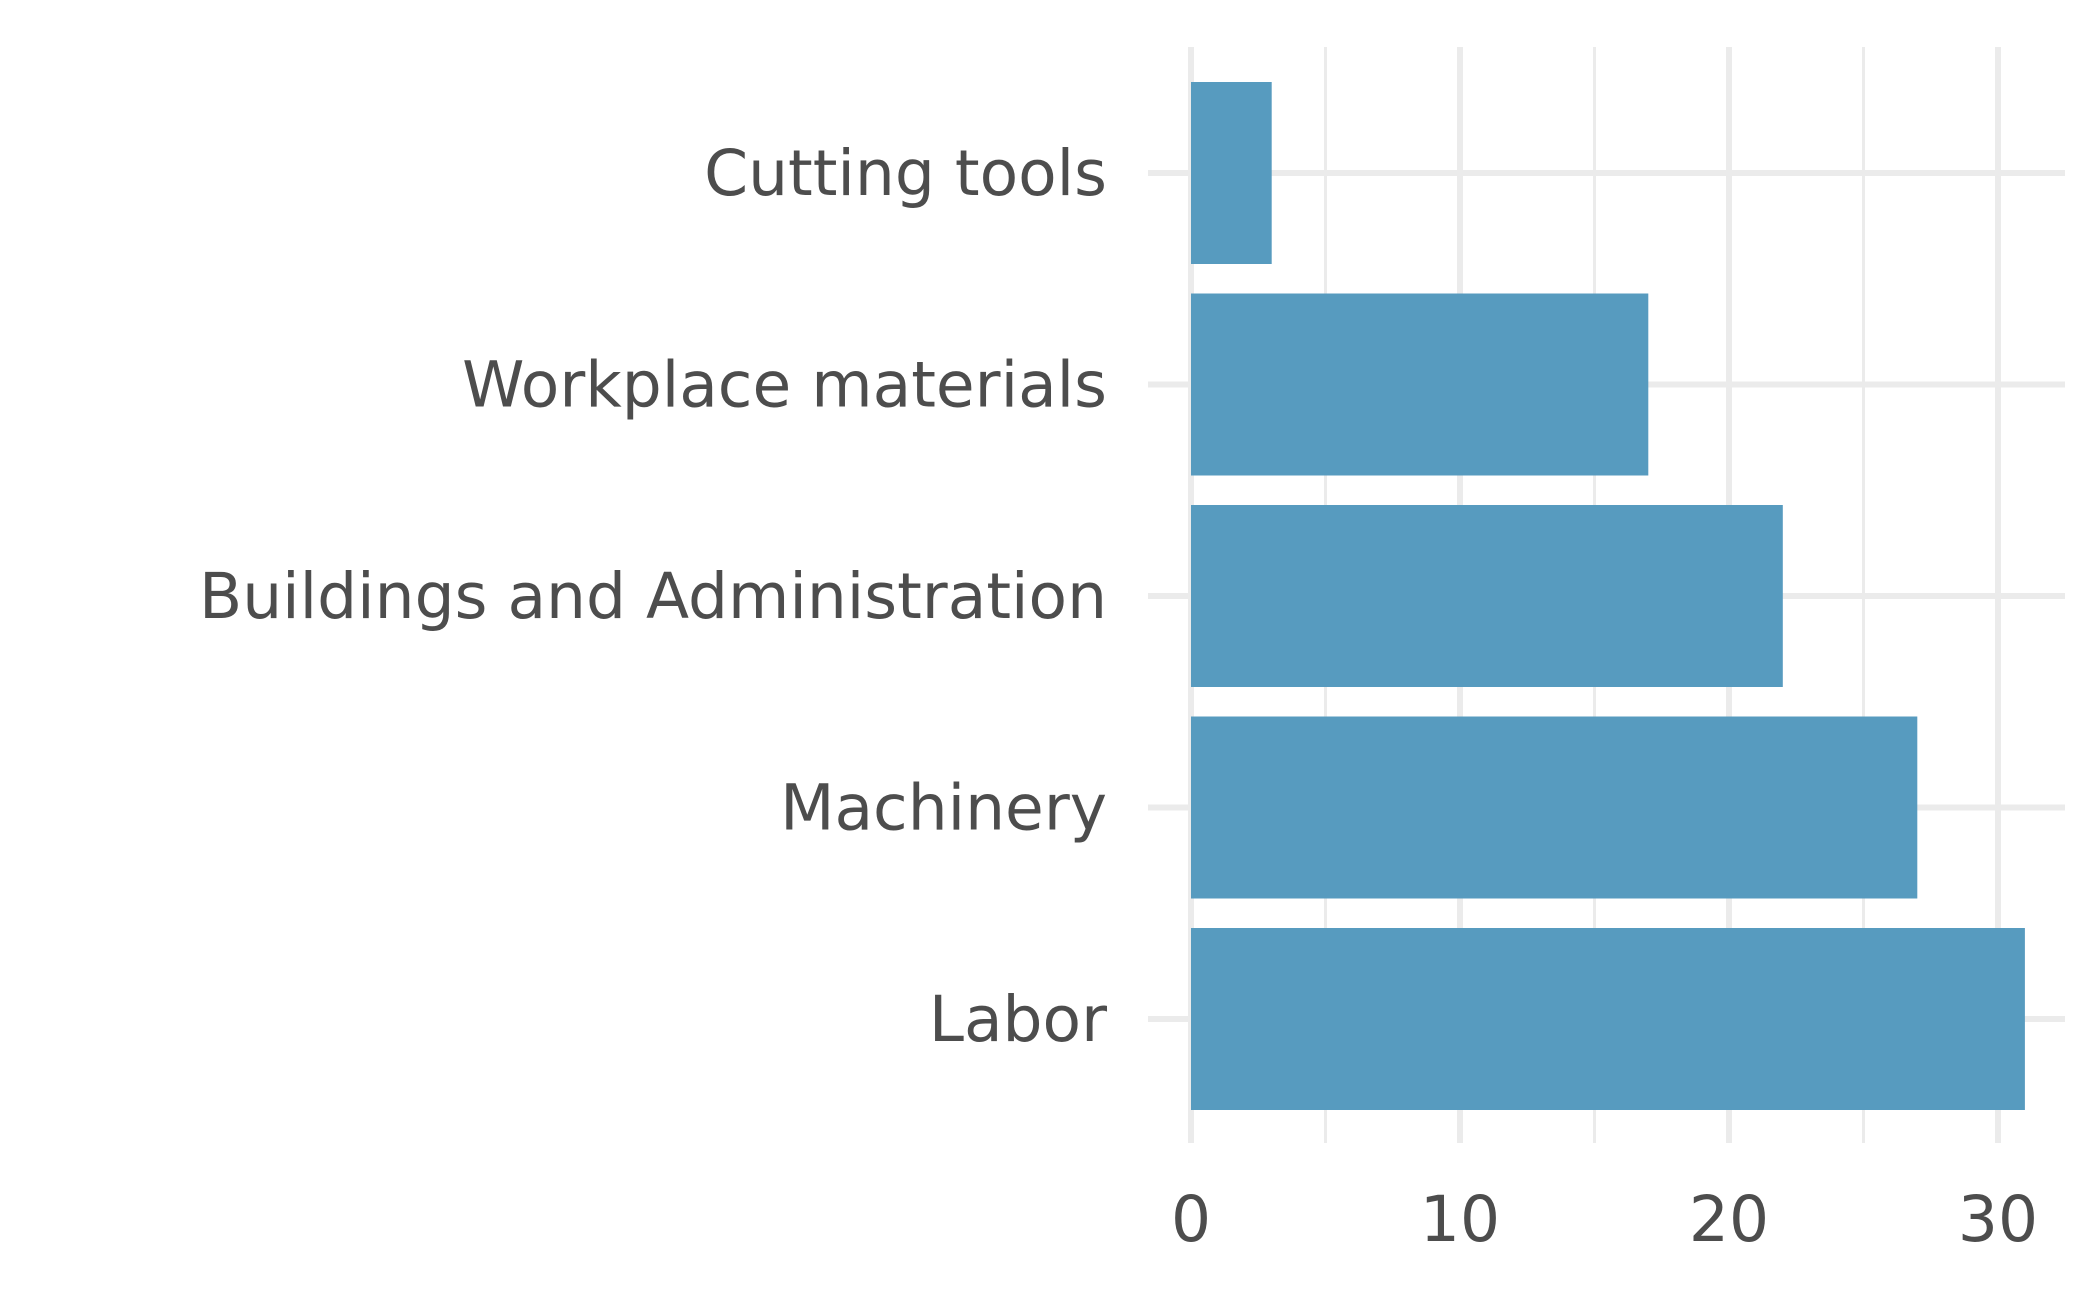  Describe the element at coordinates (1018, 1019) in the screenshot. I see `category-label: Labor` at that location.